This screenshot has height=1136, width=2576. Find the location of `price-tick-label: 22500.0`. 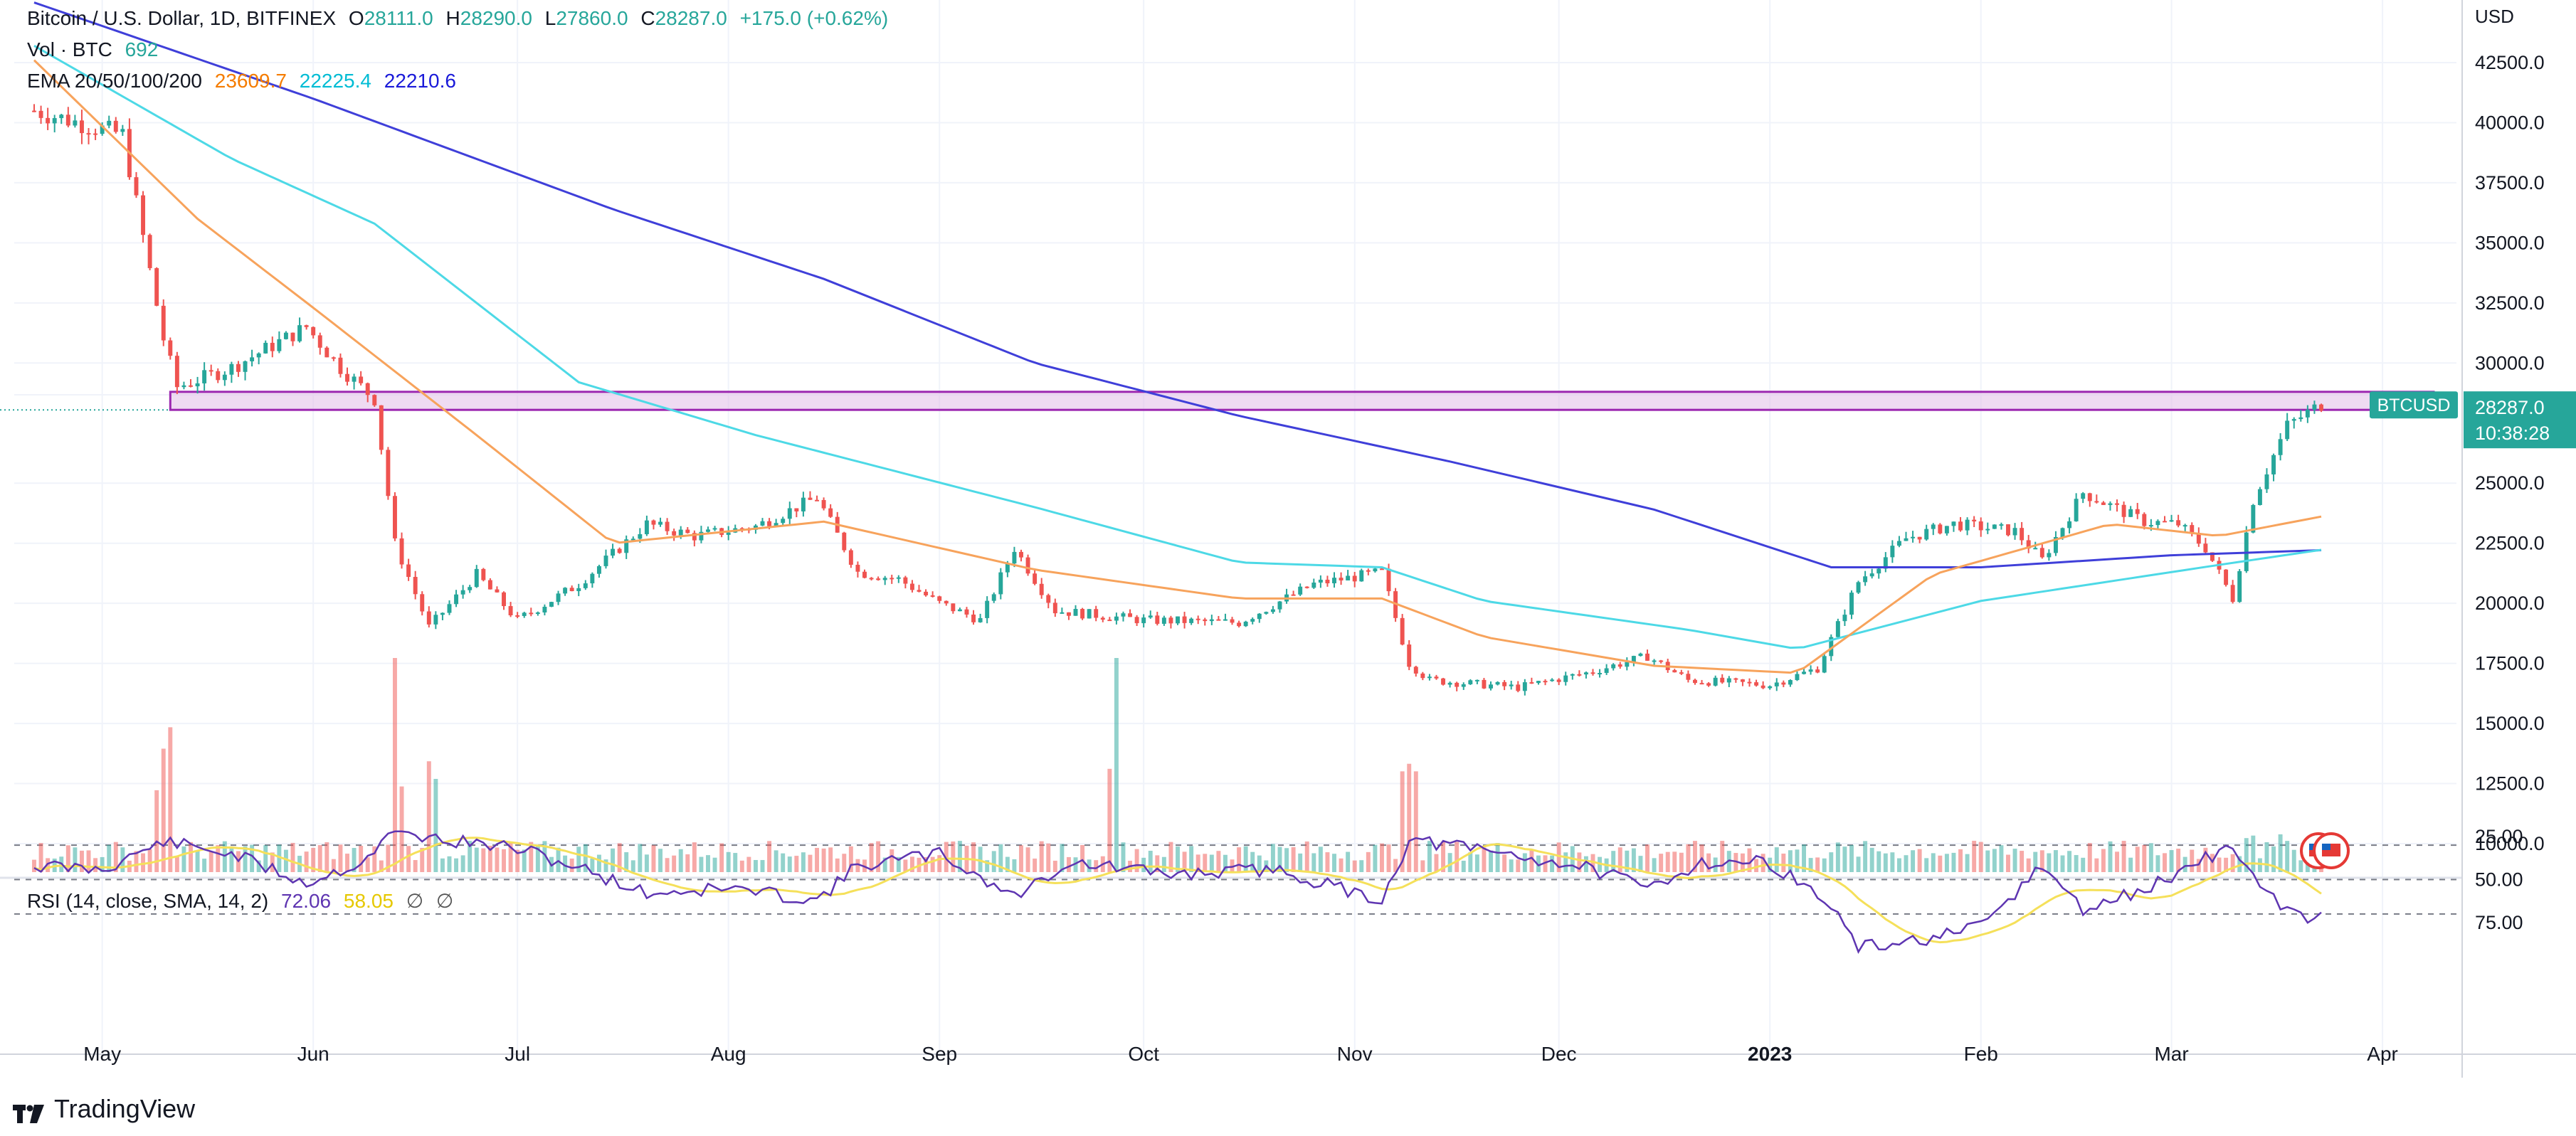

price-tick-label: 22500.0 is located at coordinates (2510, 543).